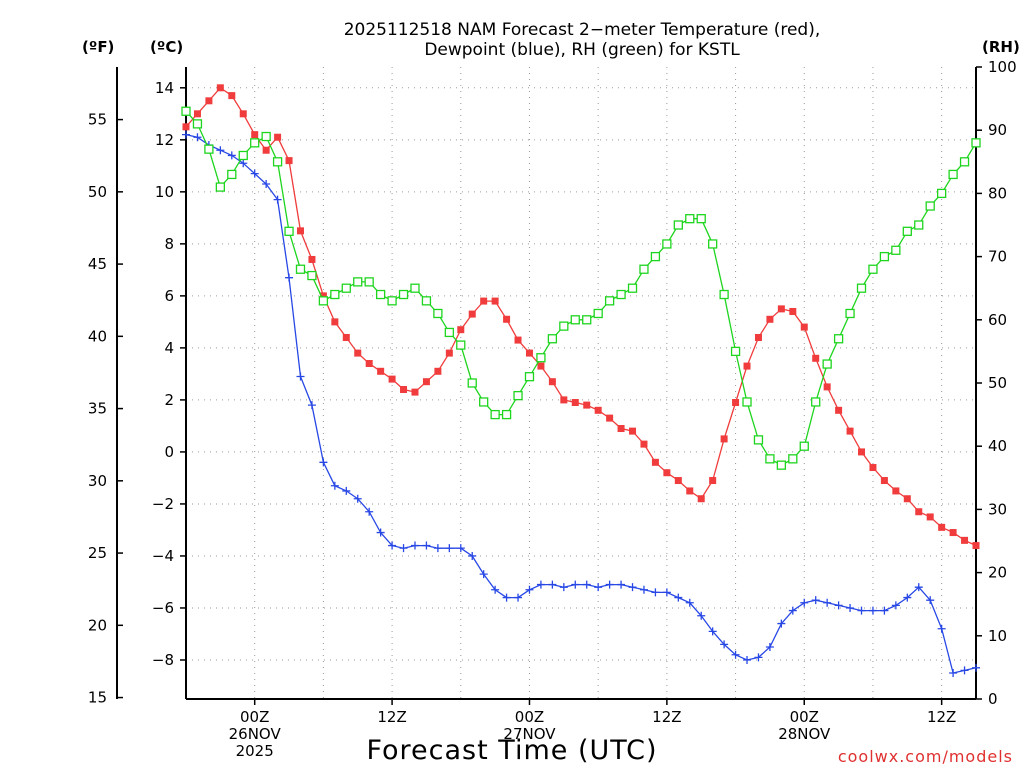 Image resolution: width=1024 pixels, height=768 pixels. I want to click on time-tick-label: 2025, so click(255, 751).